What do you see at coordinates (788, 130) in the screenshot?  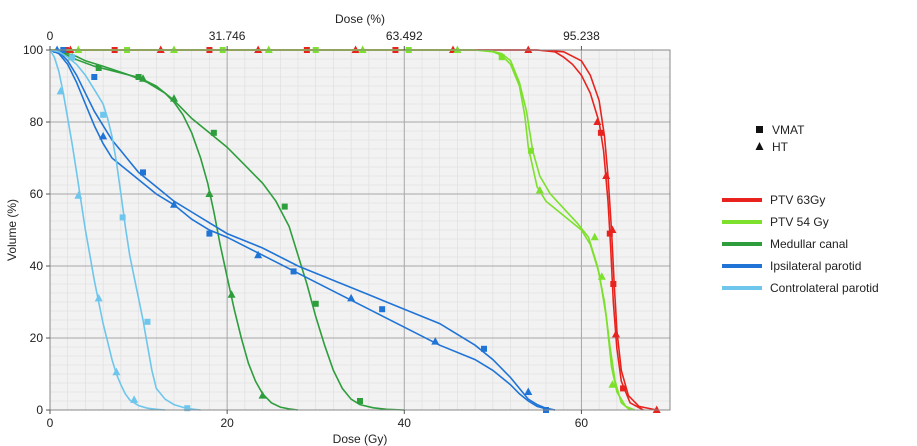 I see `legend-marker-label: VMAT` at bounding box center [788, 130].